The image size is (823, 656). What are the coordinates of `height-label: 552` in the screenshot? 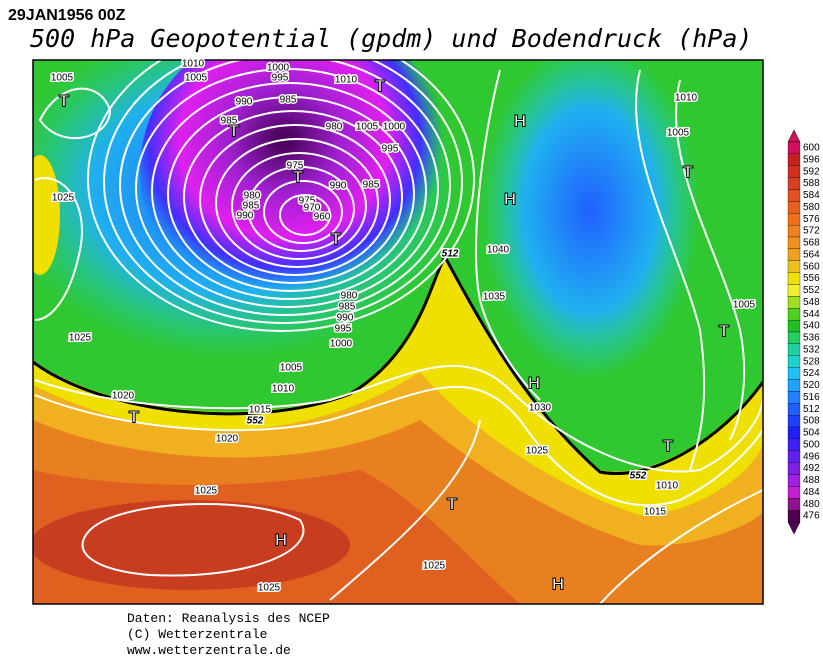 It's located at (255, 421).